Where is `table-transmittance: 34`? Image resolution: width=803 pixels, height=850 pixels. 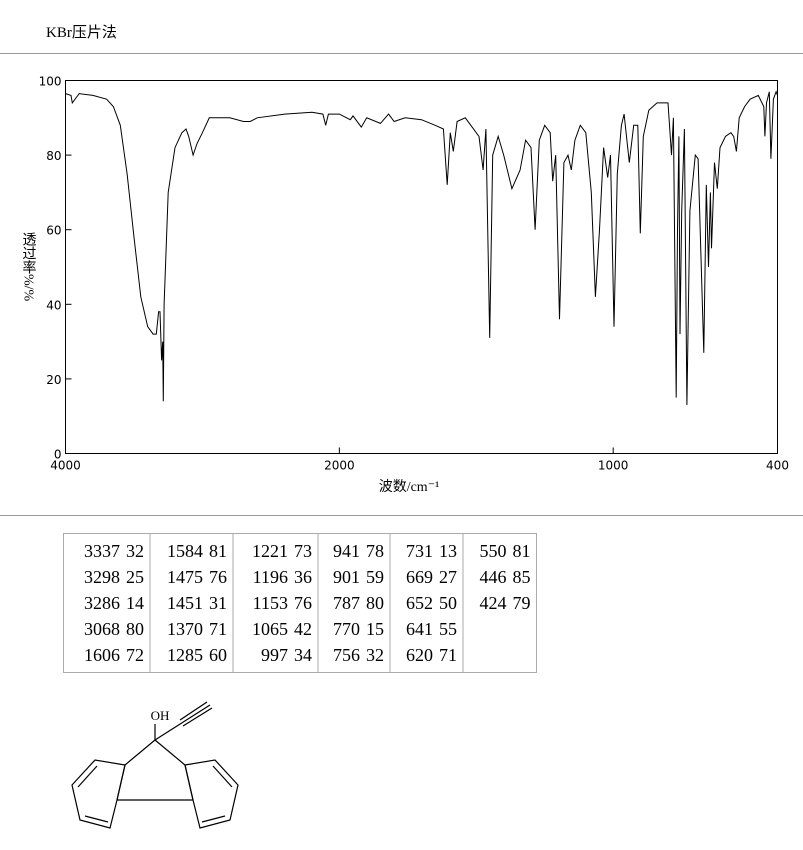 table-transmittance: 34 is located at coordinates (303, 655).